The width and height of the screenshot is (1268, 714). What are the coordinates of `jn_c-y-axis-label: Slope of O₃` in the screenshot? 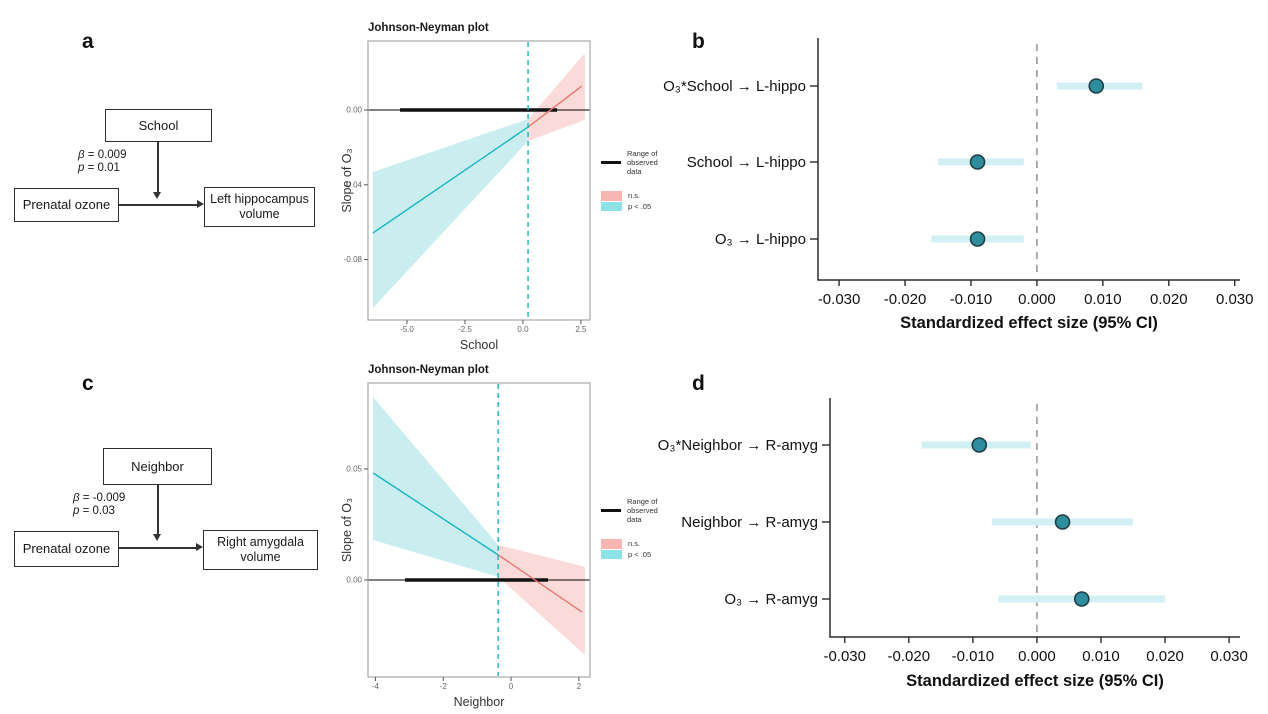 It's located at (347, 530).